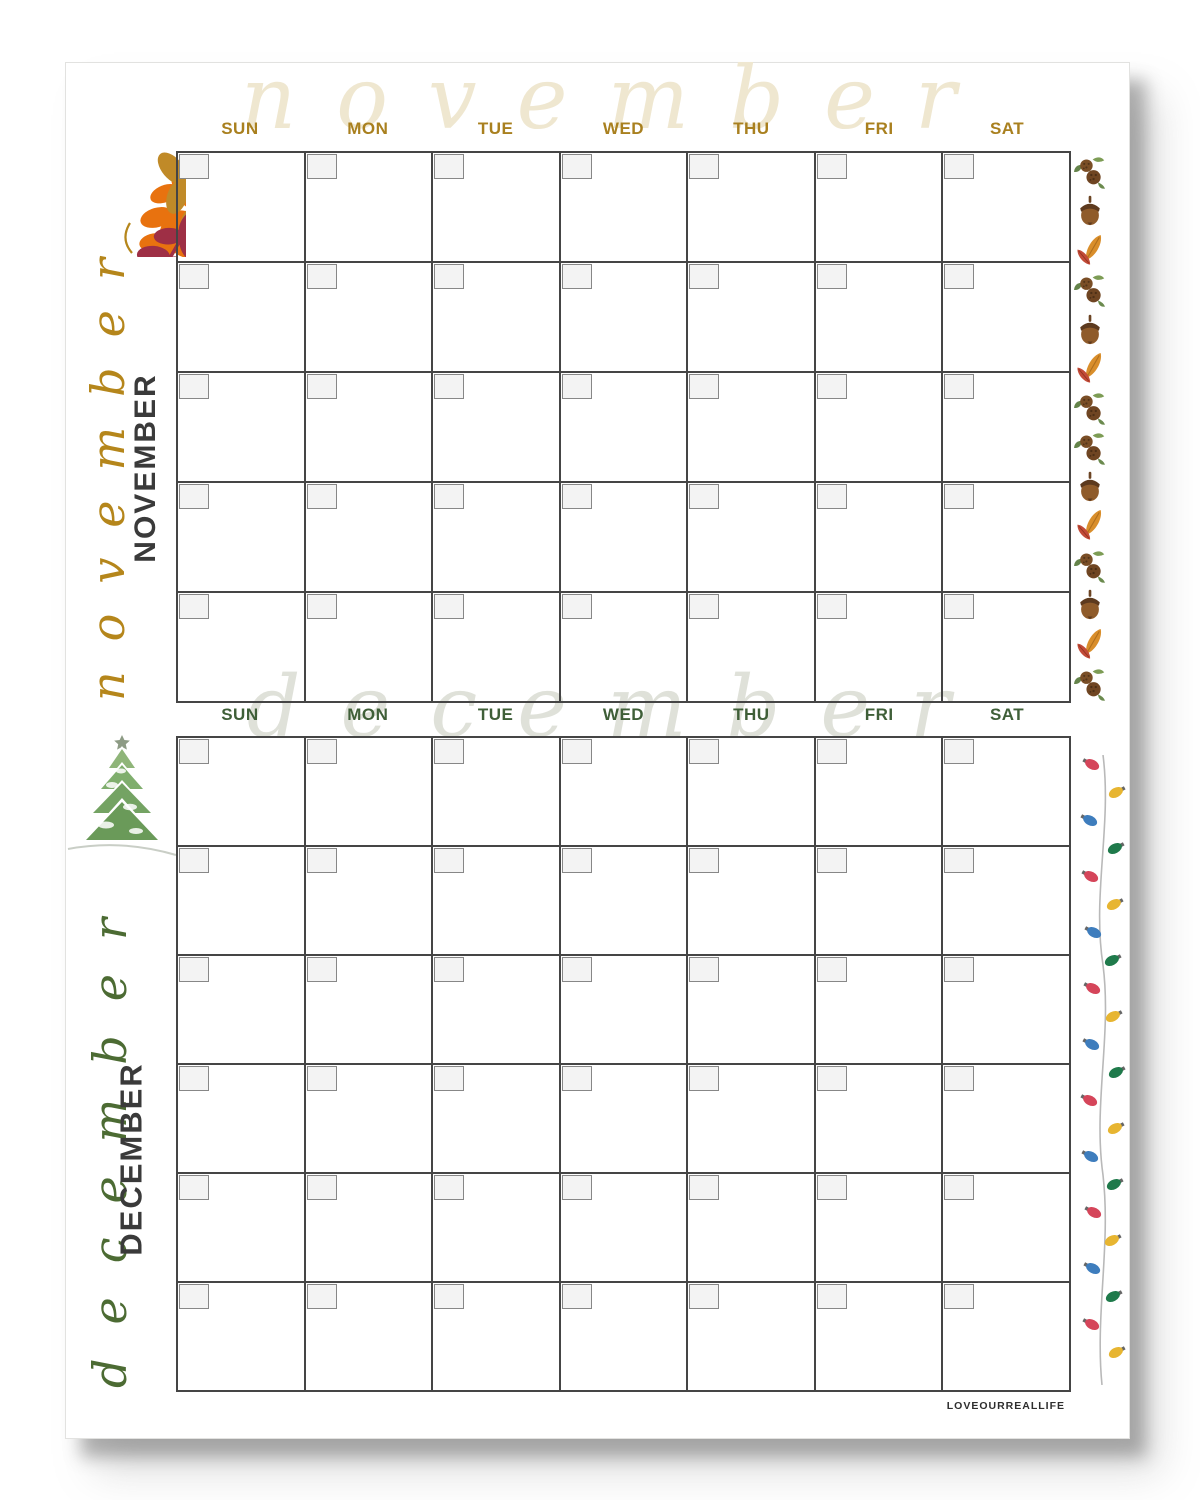  Describe the element at coordinates (368, 714) in the screenshot. I see `december-day-header-mon: MON` at that location.